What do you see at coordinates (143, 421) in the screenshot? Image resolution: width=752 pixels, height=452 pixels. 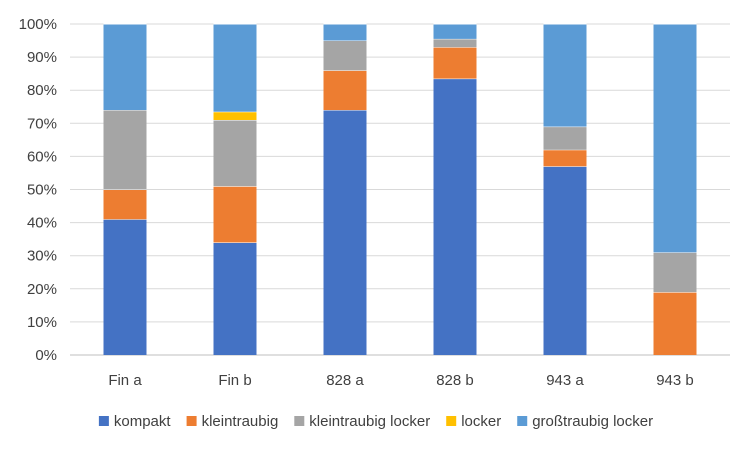 I see `legend-label: kompakt` at bounding box center [143, 421].